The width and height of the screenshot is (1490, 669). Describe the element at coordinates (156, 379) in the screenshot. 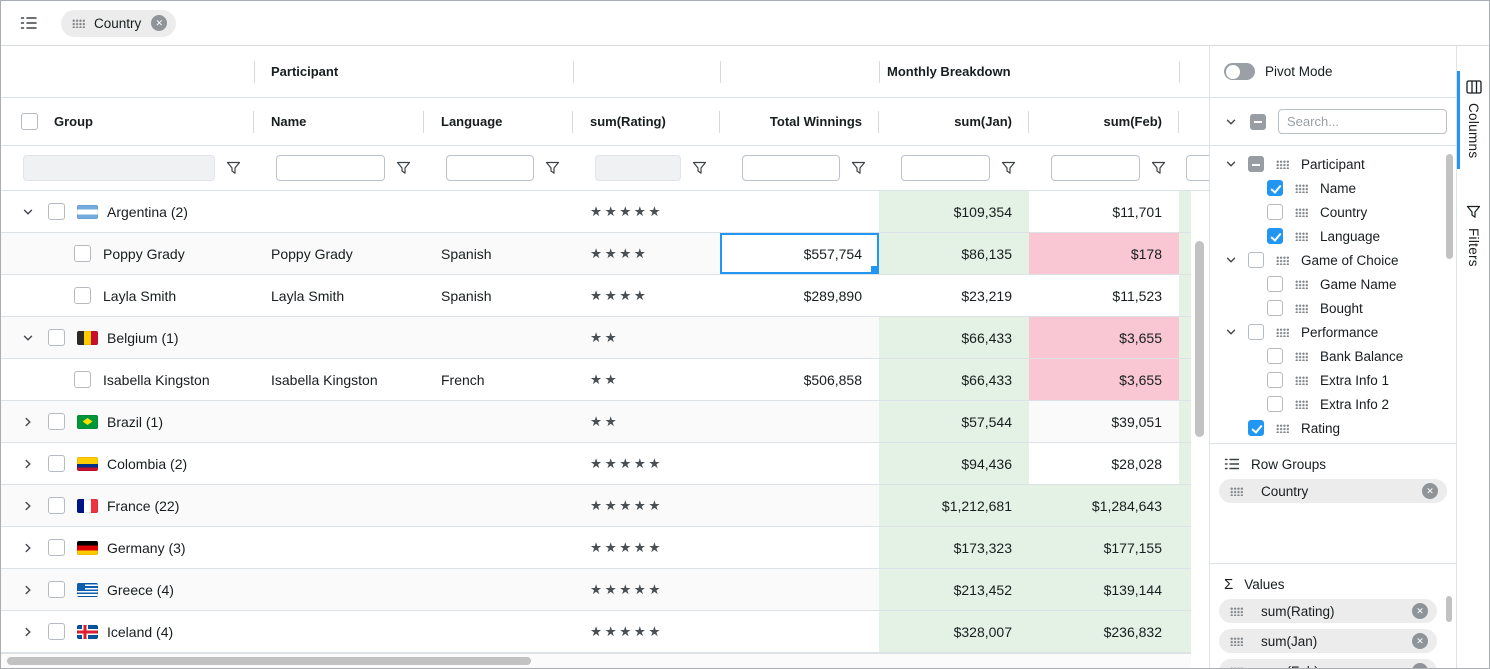

I see `leaf-label: Isabella Kingston` at that location.